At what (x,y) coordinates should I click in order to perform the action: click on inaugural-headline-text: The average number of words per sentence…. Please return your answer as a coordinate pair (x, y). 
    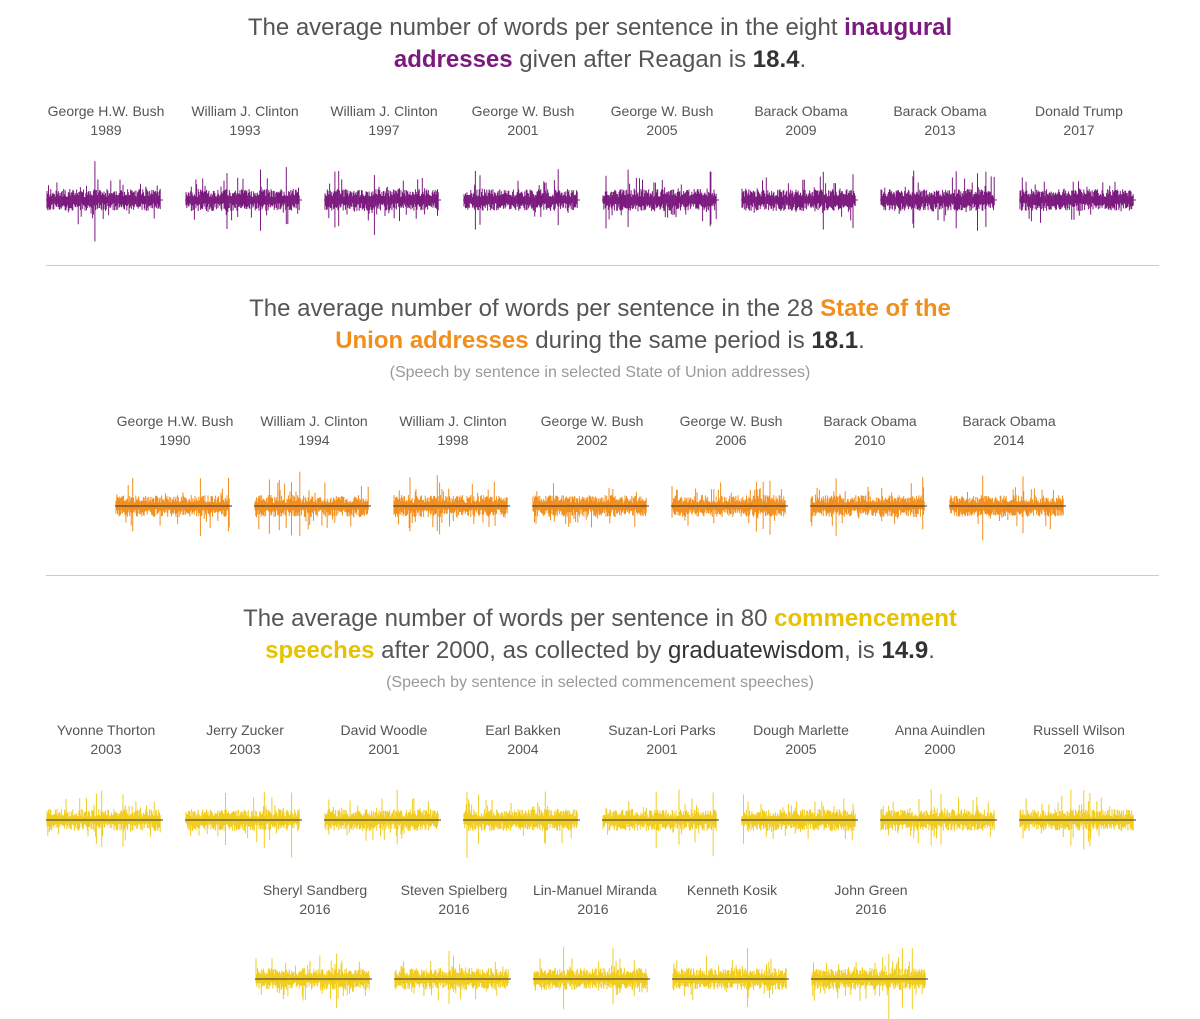
    Looking at the image, I should click on (546, 27).